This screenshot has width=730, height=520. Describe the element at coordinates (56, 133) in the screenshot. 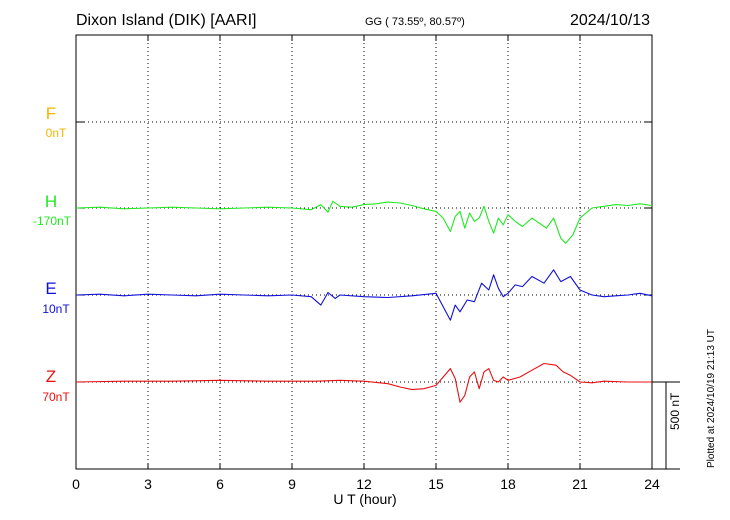

I see `offset-label-f: 0nT` at that location.